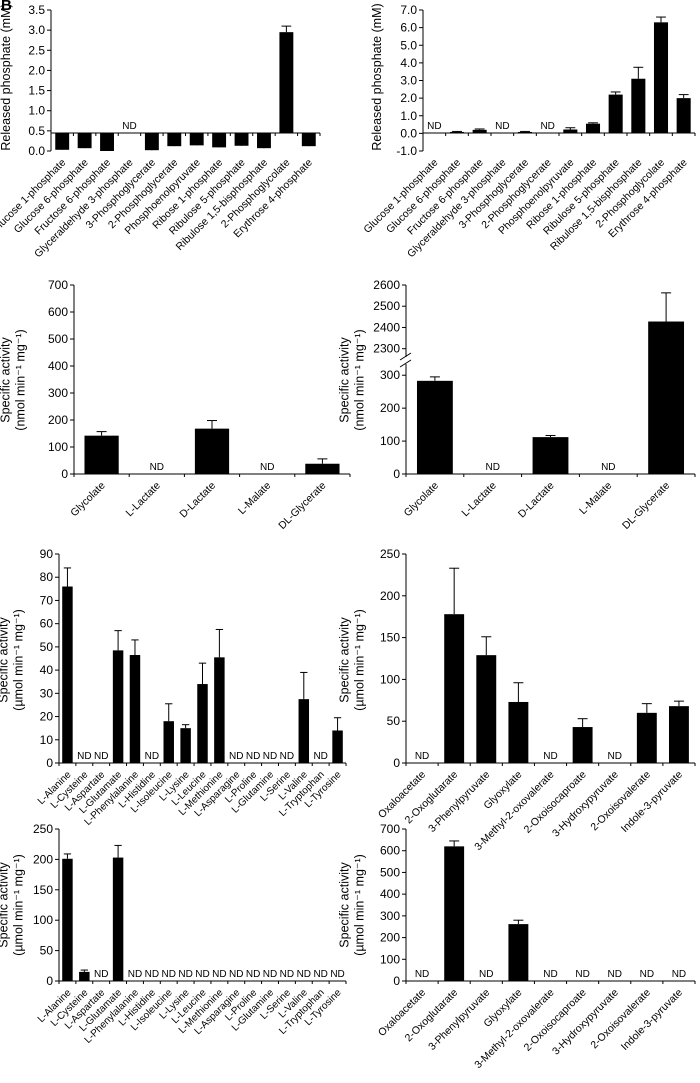 The image size is (700, 1083). What do you see at coordinates (408, 63) in the screenshot?
I see `y-tick-label: 4.0` at bounding box center [408, 63].